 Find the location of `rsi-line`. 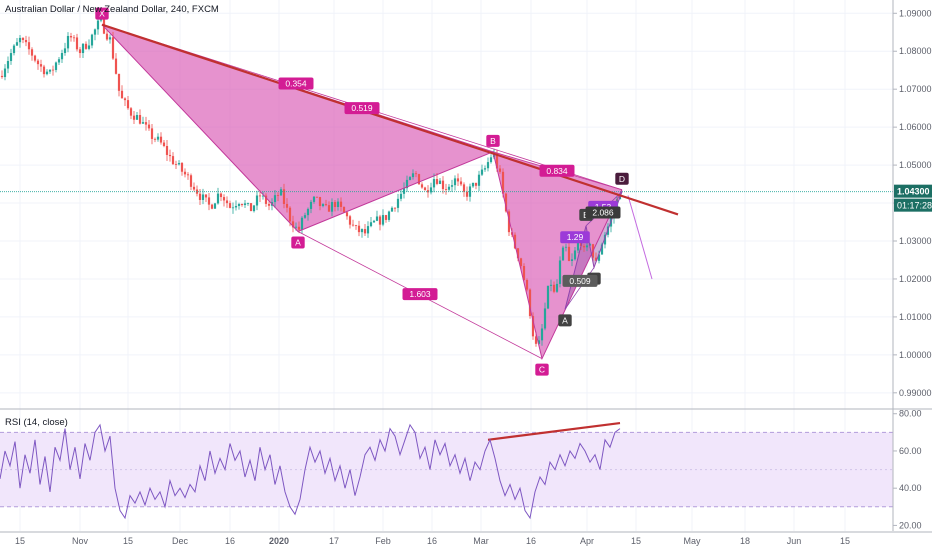

rsi-line is located at coordinates (310, 471).